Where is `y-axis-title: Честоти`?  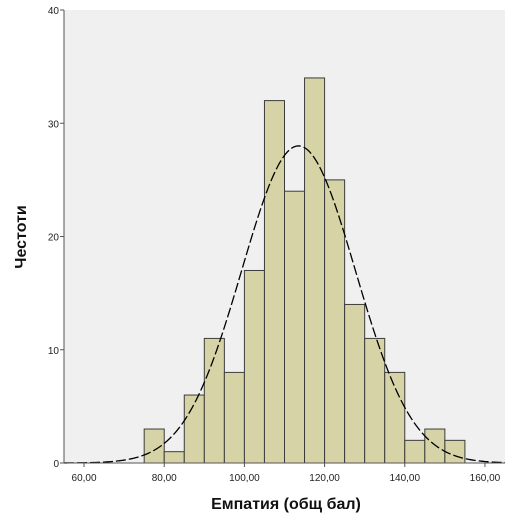
y-axis-title: Честоти is located at coordinates (21, 237).